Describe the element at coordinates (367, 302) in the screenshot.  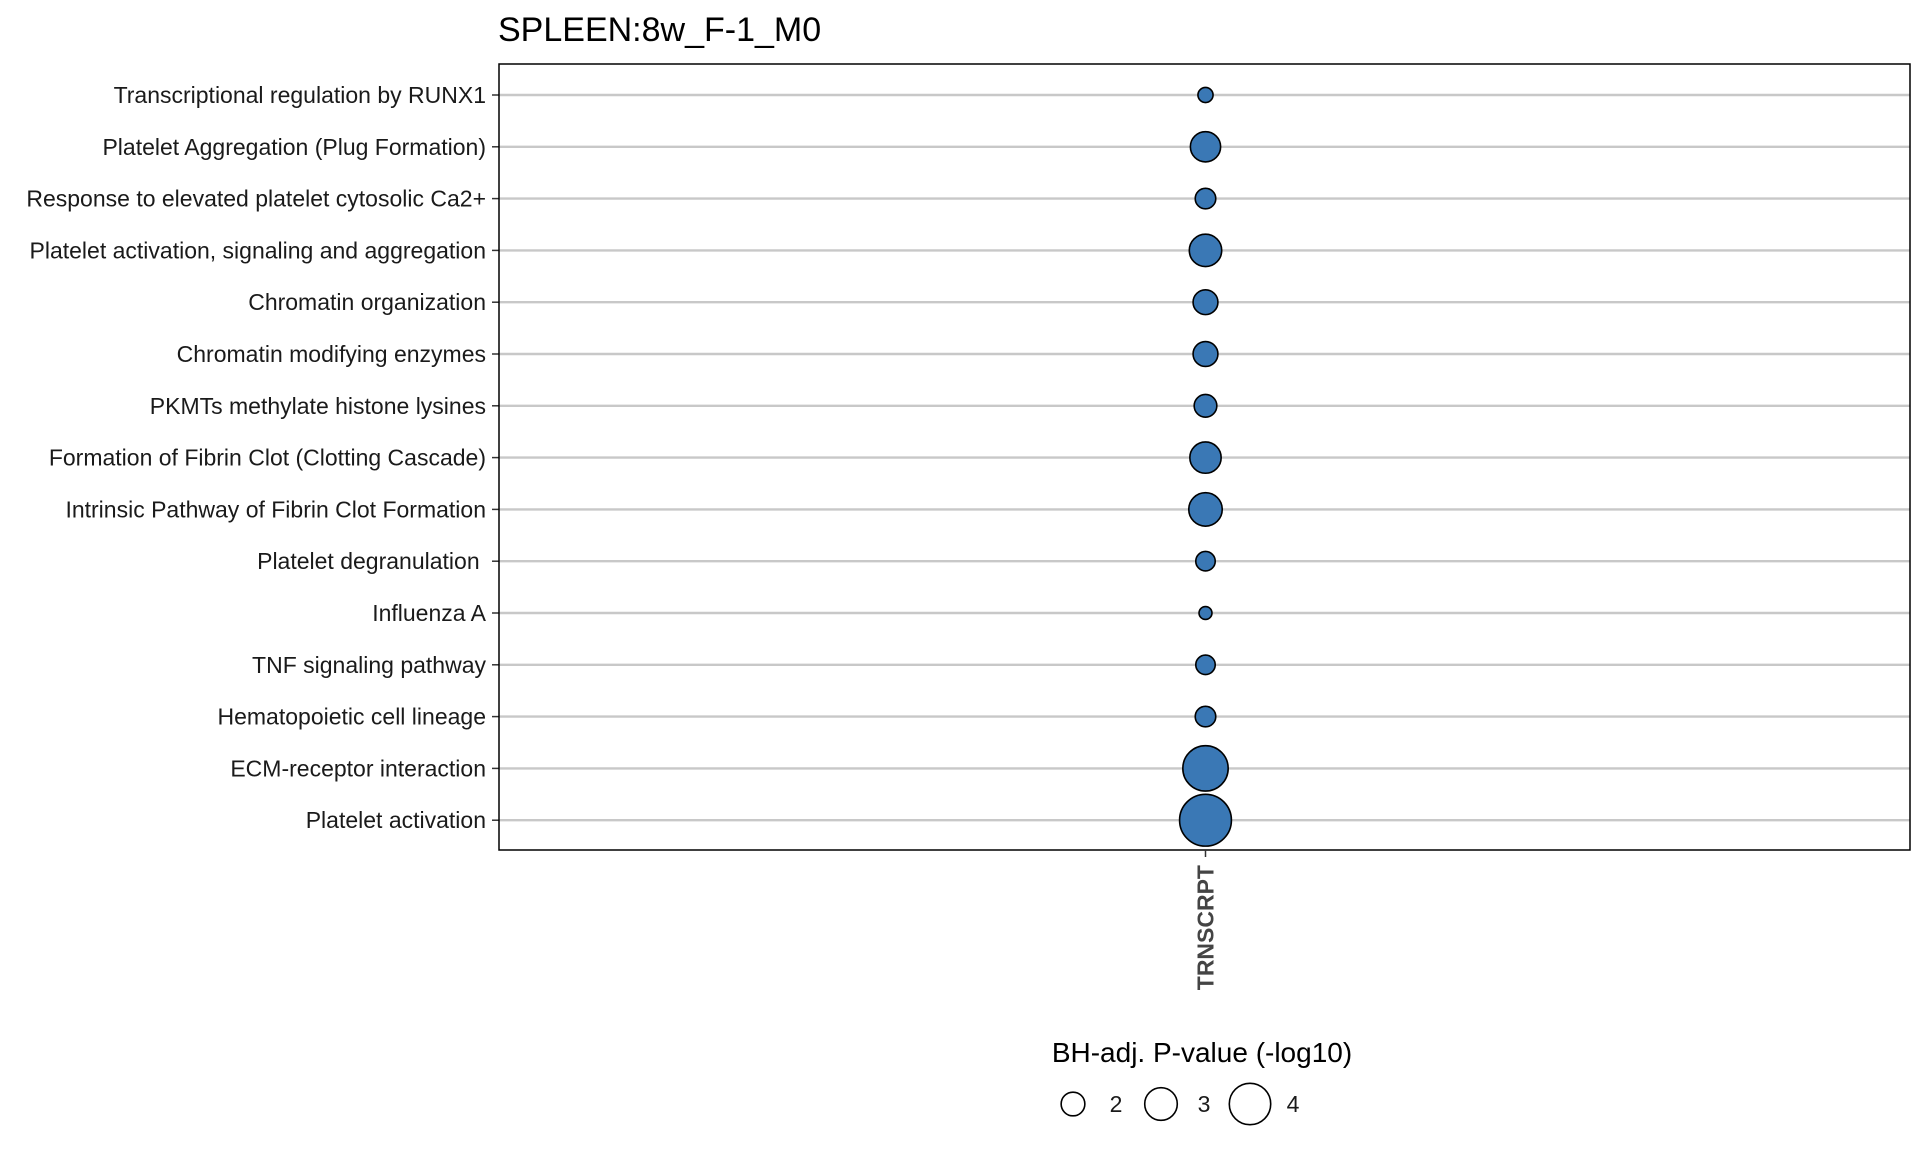
I see `y-tick-label: Chromatin organization` at that location.